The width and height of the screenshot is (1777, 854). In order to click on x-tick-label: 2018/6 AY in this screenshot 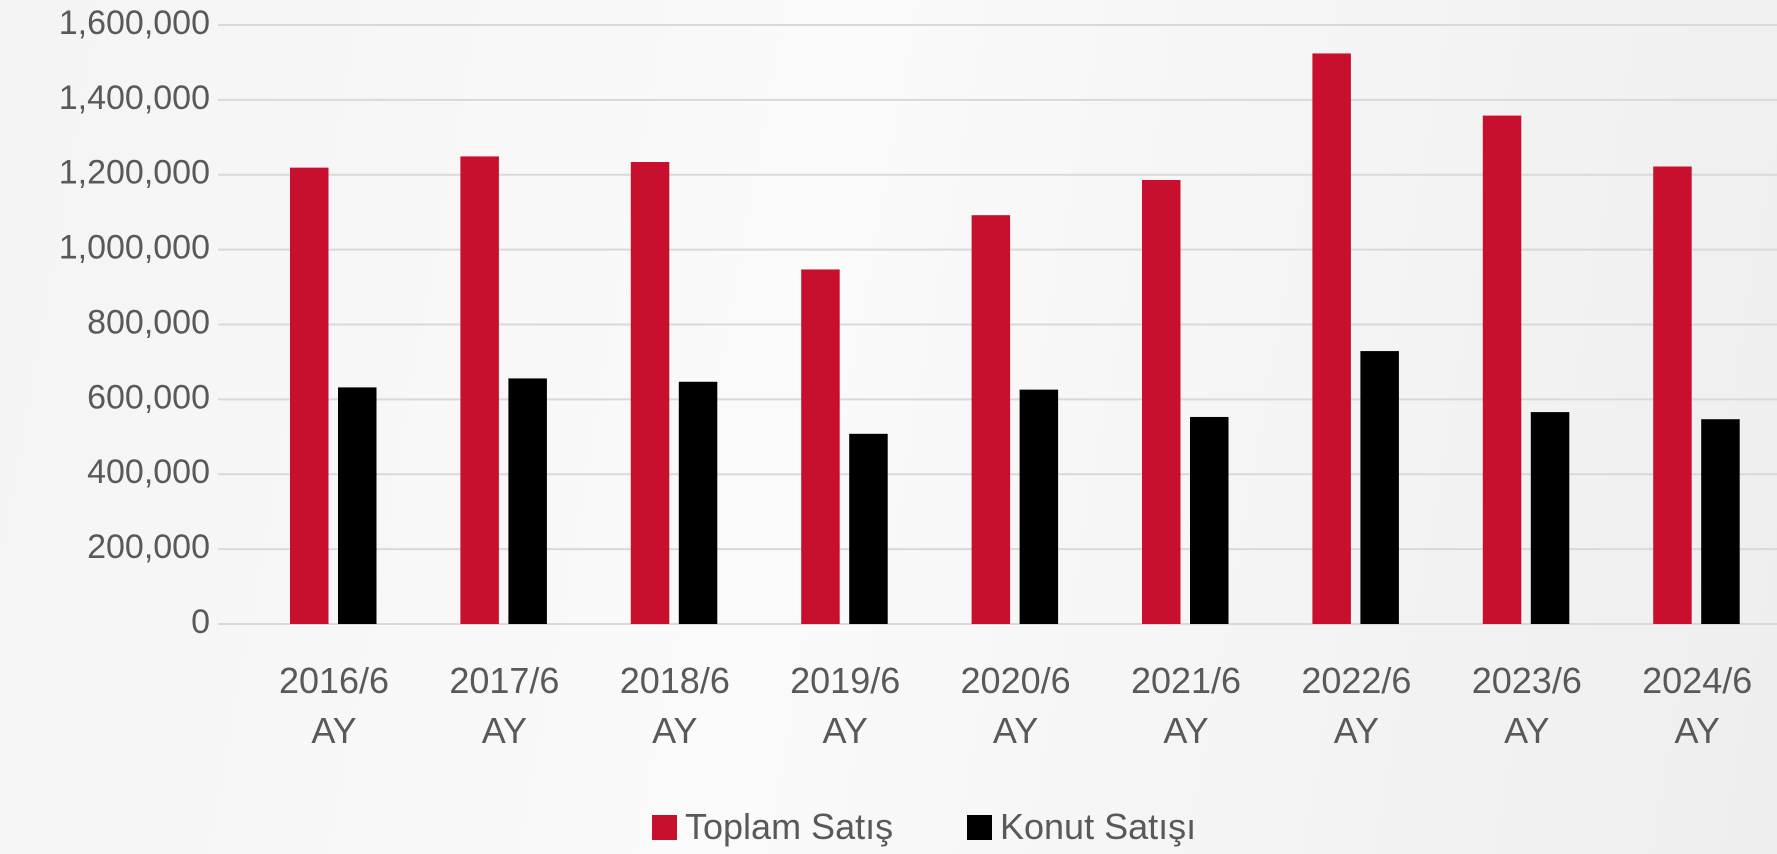, I will do `click(674, 705)`.